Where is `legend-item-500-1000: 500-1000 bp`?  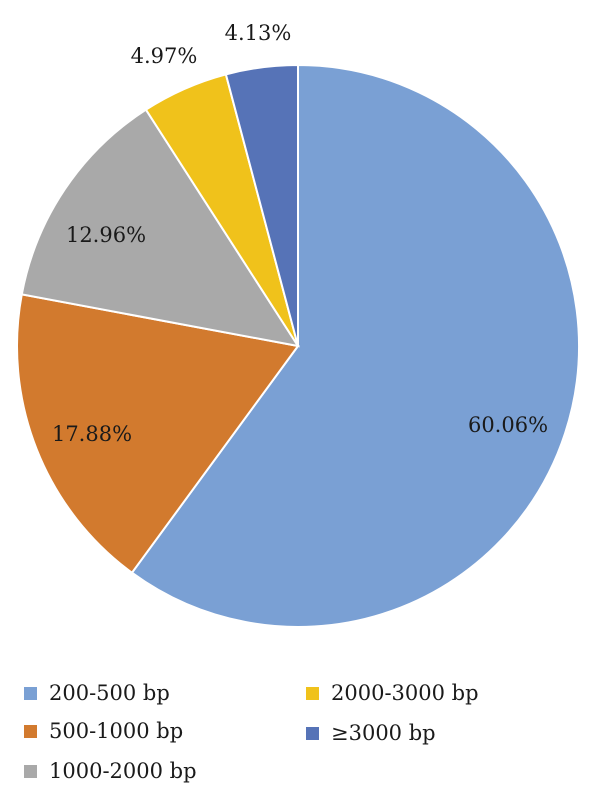
legend-item-500-1000: 500-1000 bp is located at coordinates (103, 731).